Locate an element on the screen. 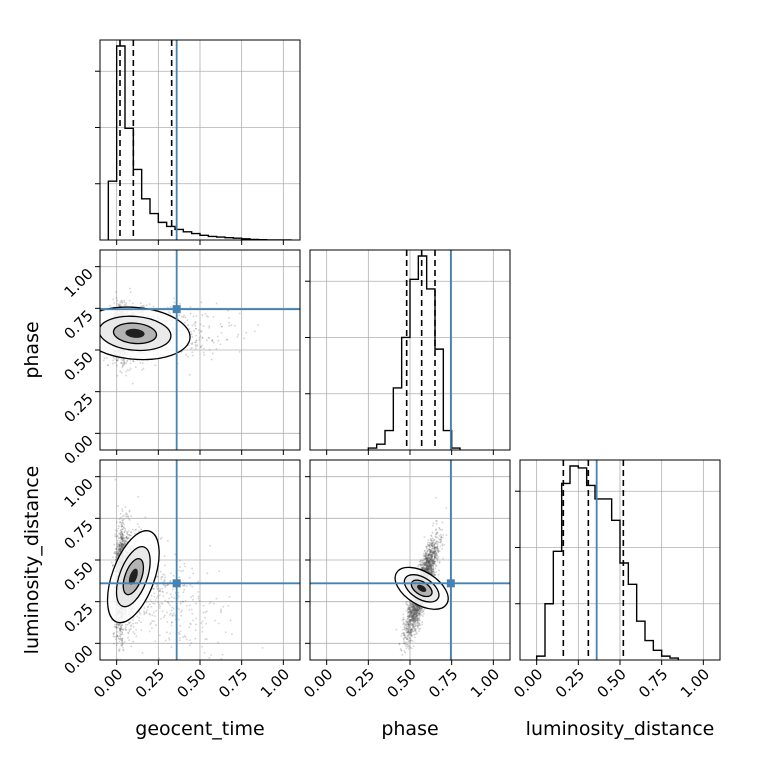 This screenshot has width=760, height=760. x-axis-label-luminosity-distance: luminosity_distance is located at coordinates (620, 729).